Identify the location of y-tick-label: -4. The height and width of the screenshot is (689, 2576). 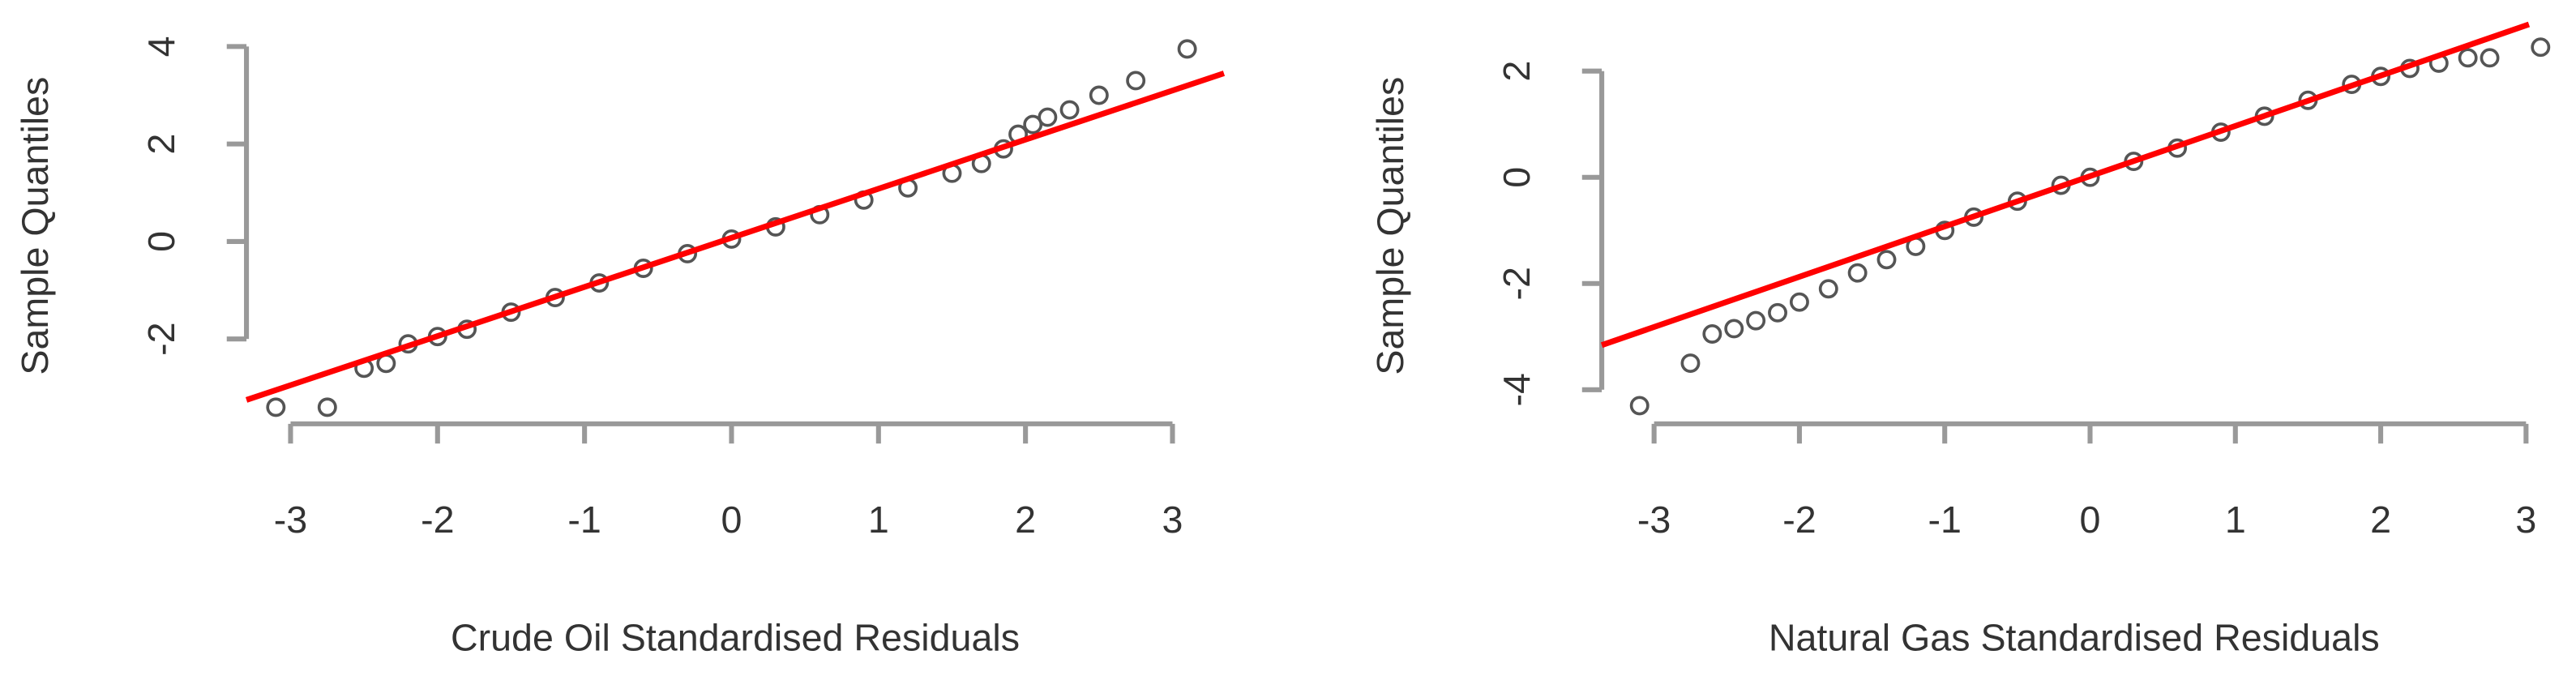
(1517, 389).